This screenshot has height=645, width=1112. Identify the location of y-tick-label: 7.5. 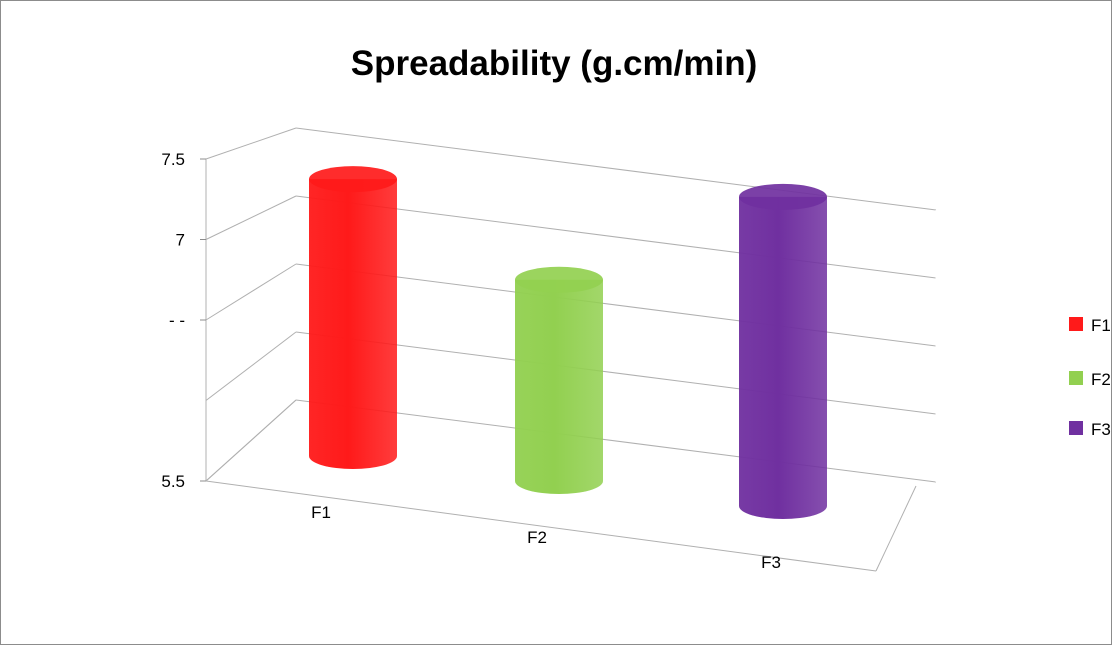
(173, 159).